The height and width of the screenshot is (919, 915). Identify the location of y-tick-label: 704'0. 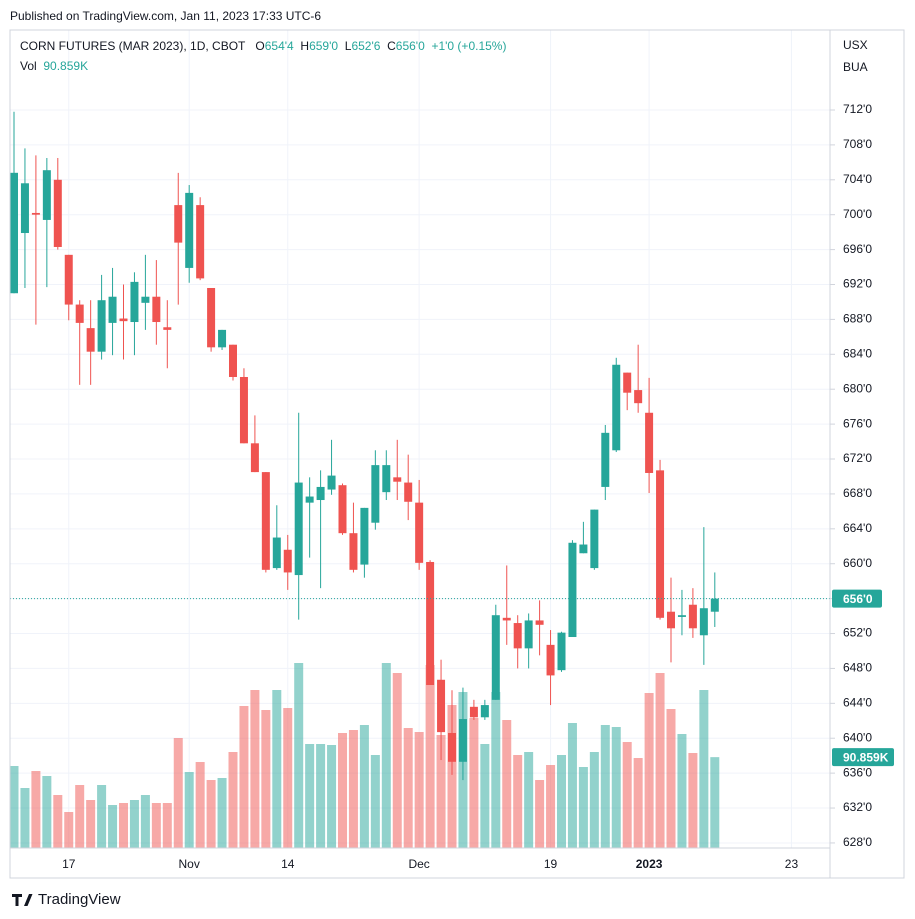
(857, 179).